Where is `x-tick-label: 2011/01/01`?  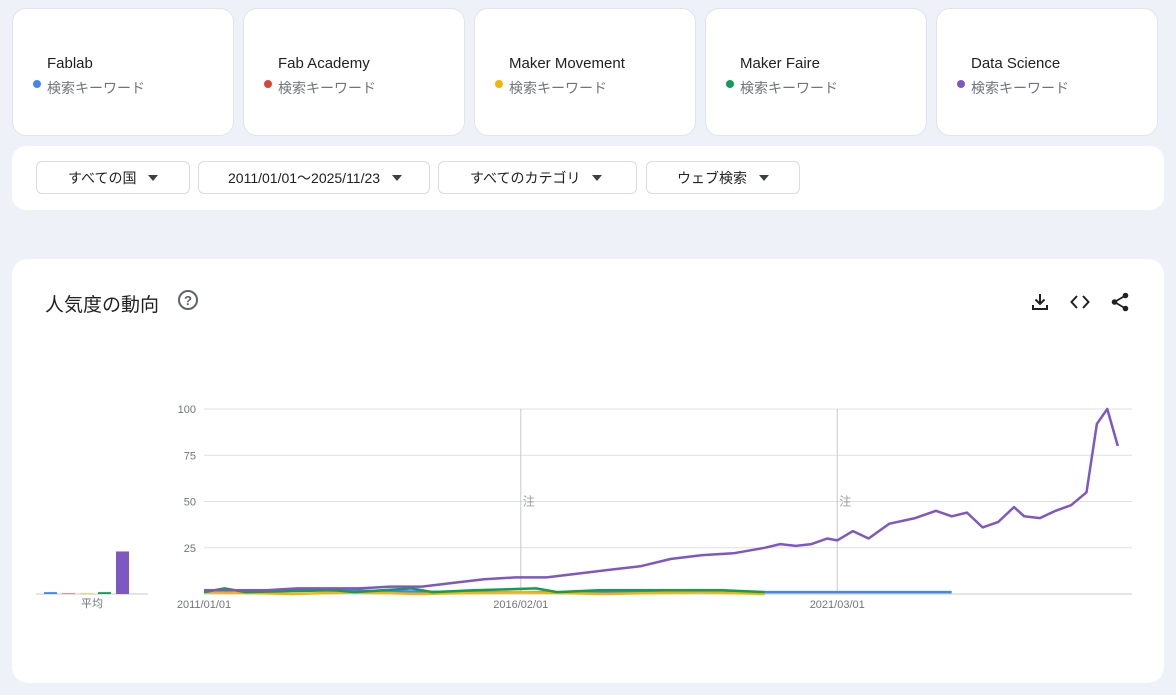
x-tick-label: 2011/01/01 is located at coordinates (204, 605).